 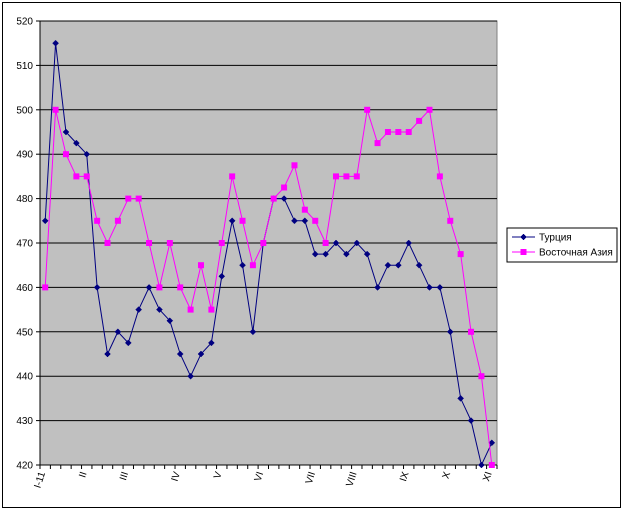 What do you see at coordinates (218, 475) in the screenshot?
I see `x-tick-label: V` at bounding box center [218, 475].